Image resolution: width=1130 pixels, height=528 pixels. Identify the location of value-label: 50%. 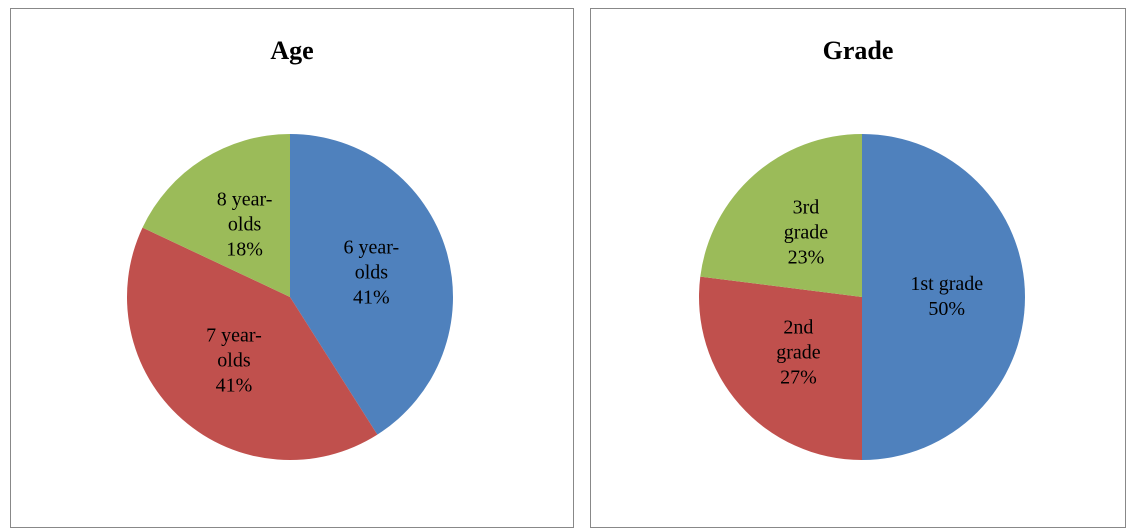
(947, 309).